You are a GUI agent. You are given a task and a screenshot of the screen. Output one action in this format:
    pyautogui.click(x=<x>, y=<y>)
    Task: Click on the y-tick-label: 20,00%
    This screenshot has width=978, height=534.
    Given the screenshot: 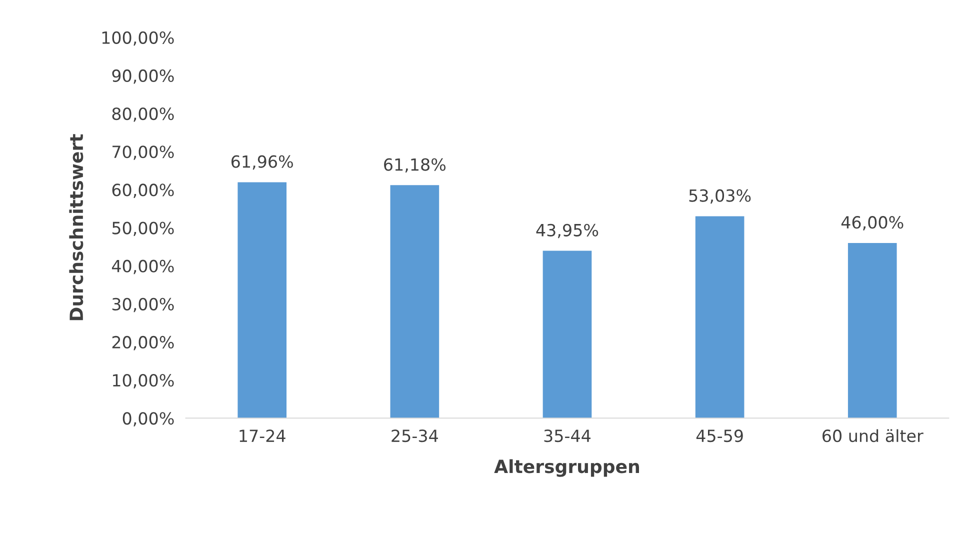 What is the action you would take?
    pyautogui.click(x=143, y=343)
    